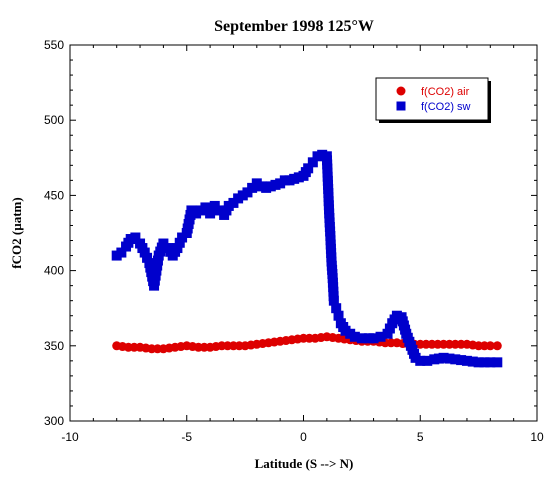  I want to click on x-tick-label: 0, so click(303, 437).